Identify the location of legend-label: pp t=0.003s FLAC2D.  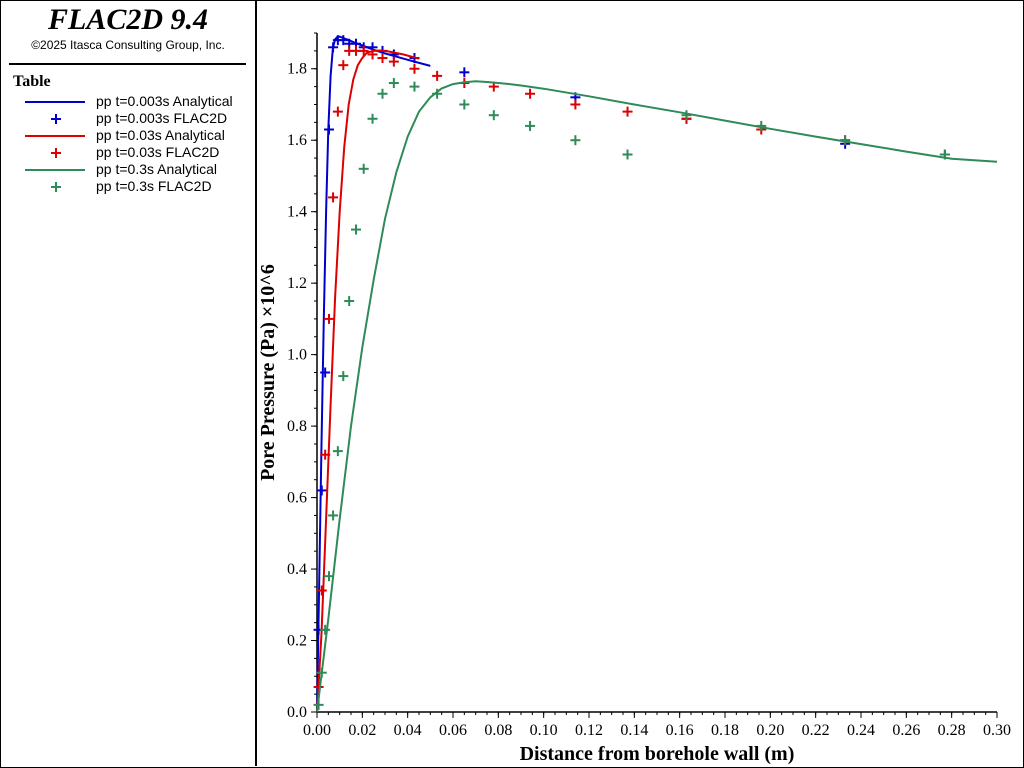
(162, 118).